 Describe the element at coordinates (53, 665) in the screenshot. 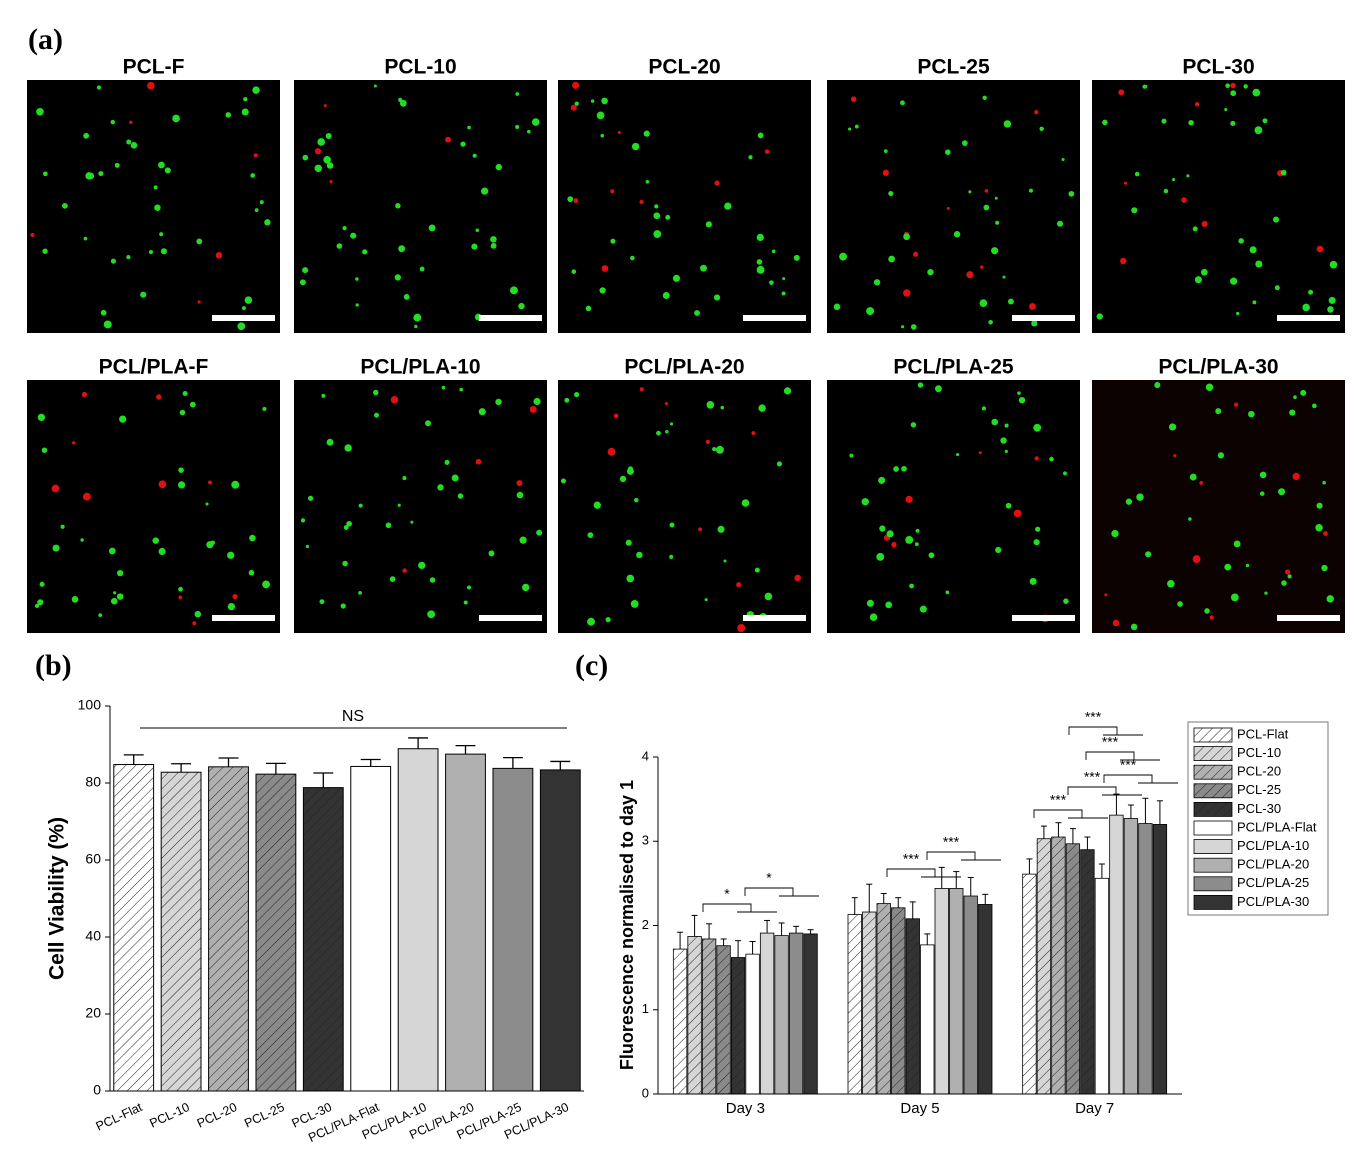

I see `panel-label: (b)` at that location.